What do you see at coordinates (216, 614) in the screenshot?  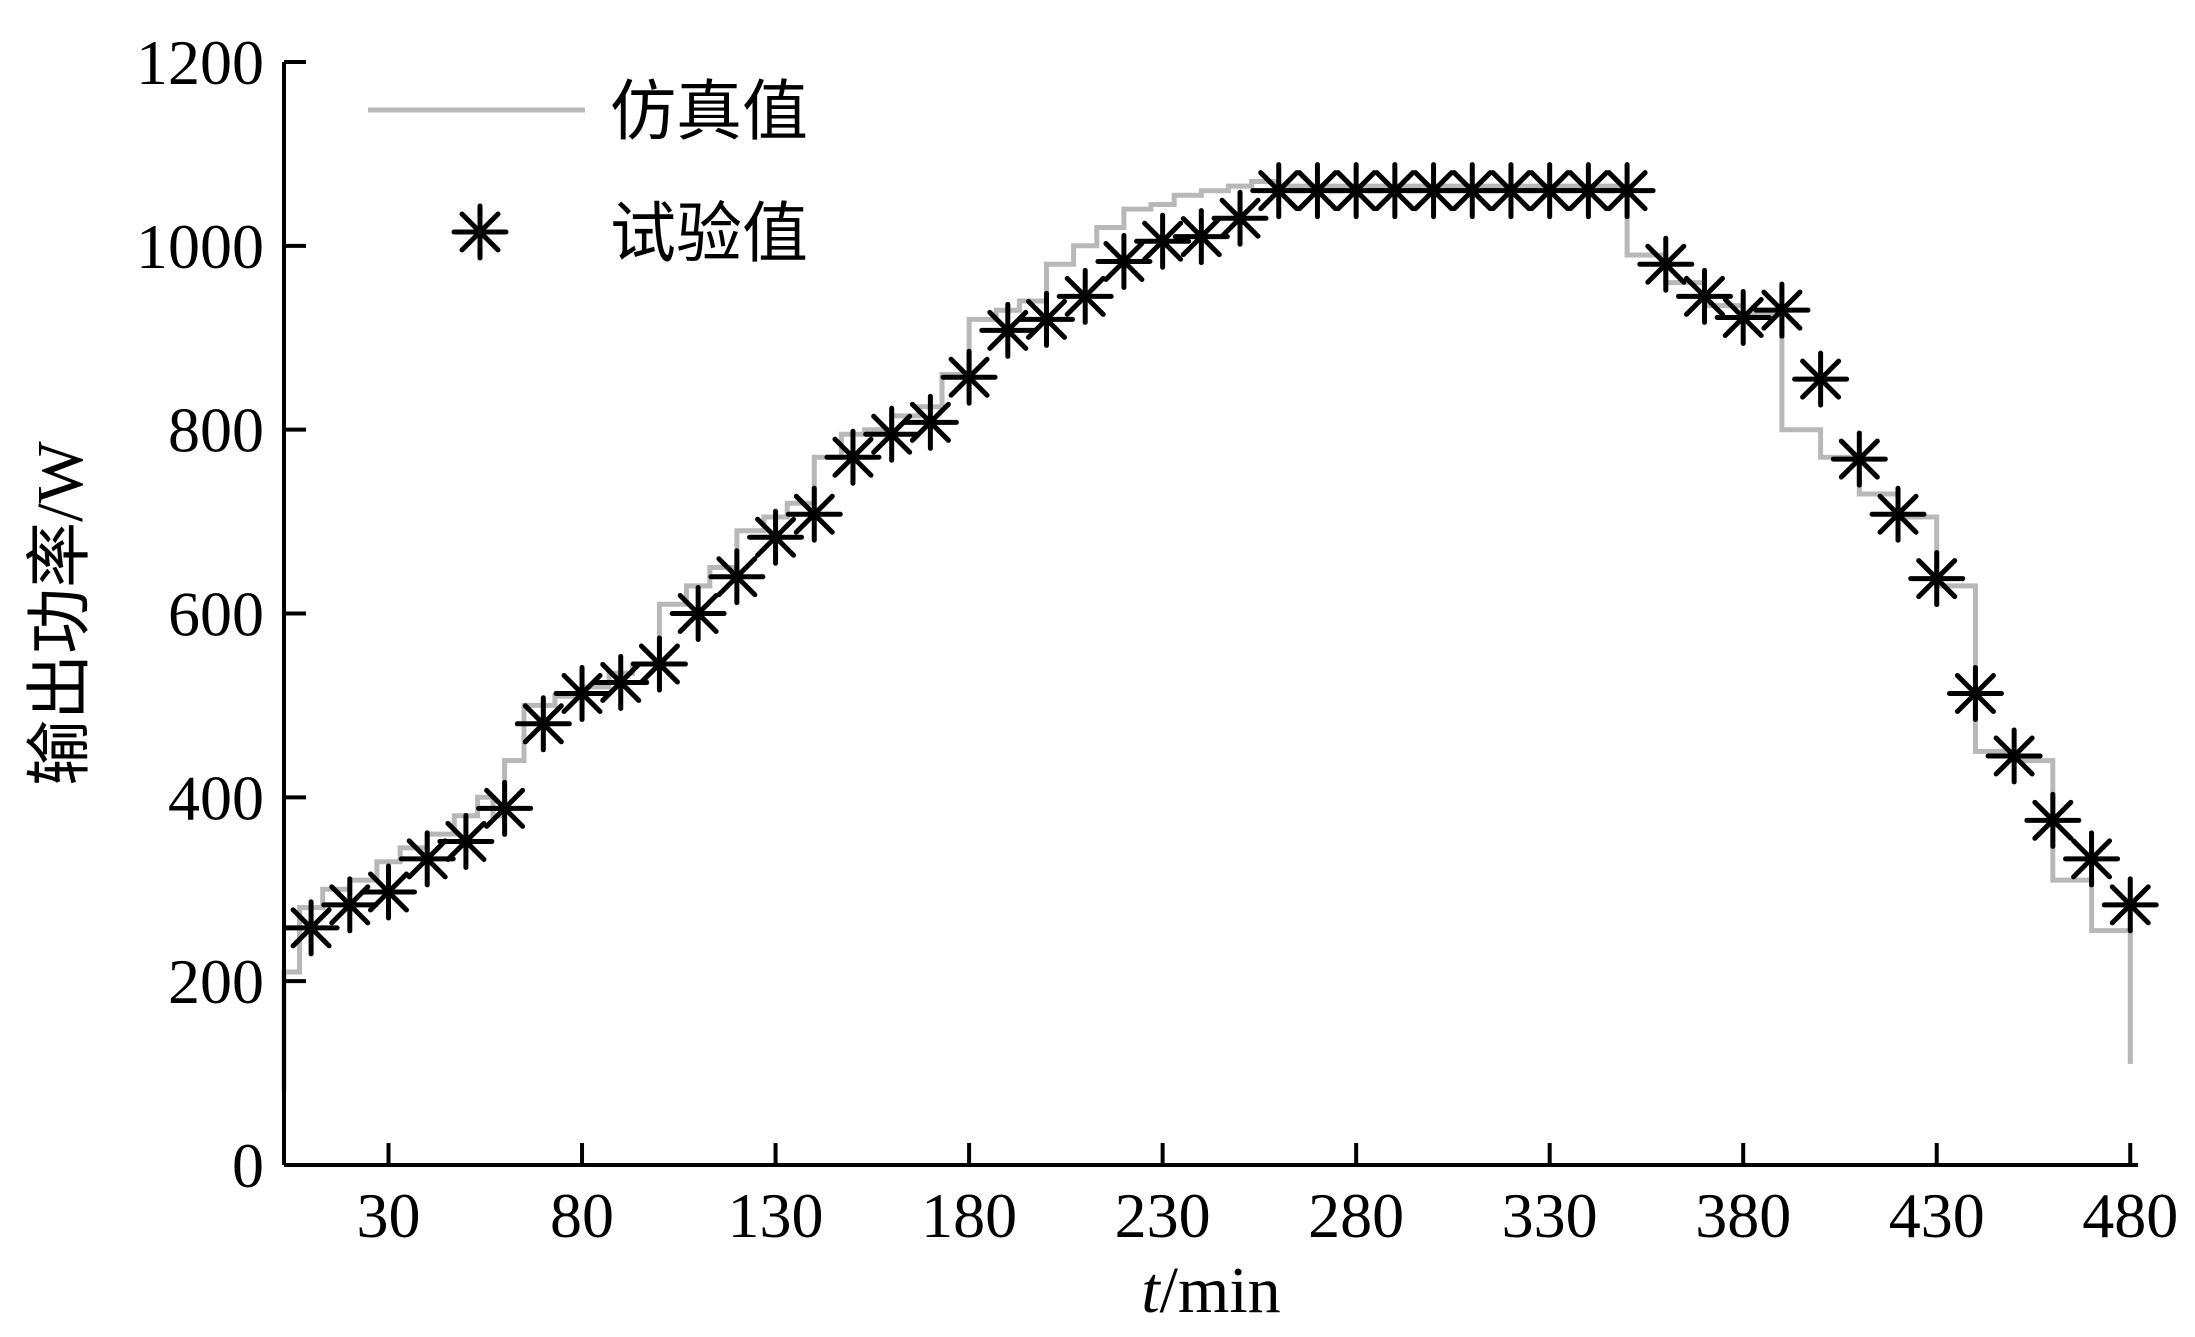 I see `y-tick-label: 600` at bounding box center [216, 614].